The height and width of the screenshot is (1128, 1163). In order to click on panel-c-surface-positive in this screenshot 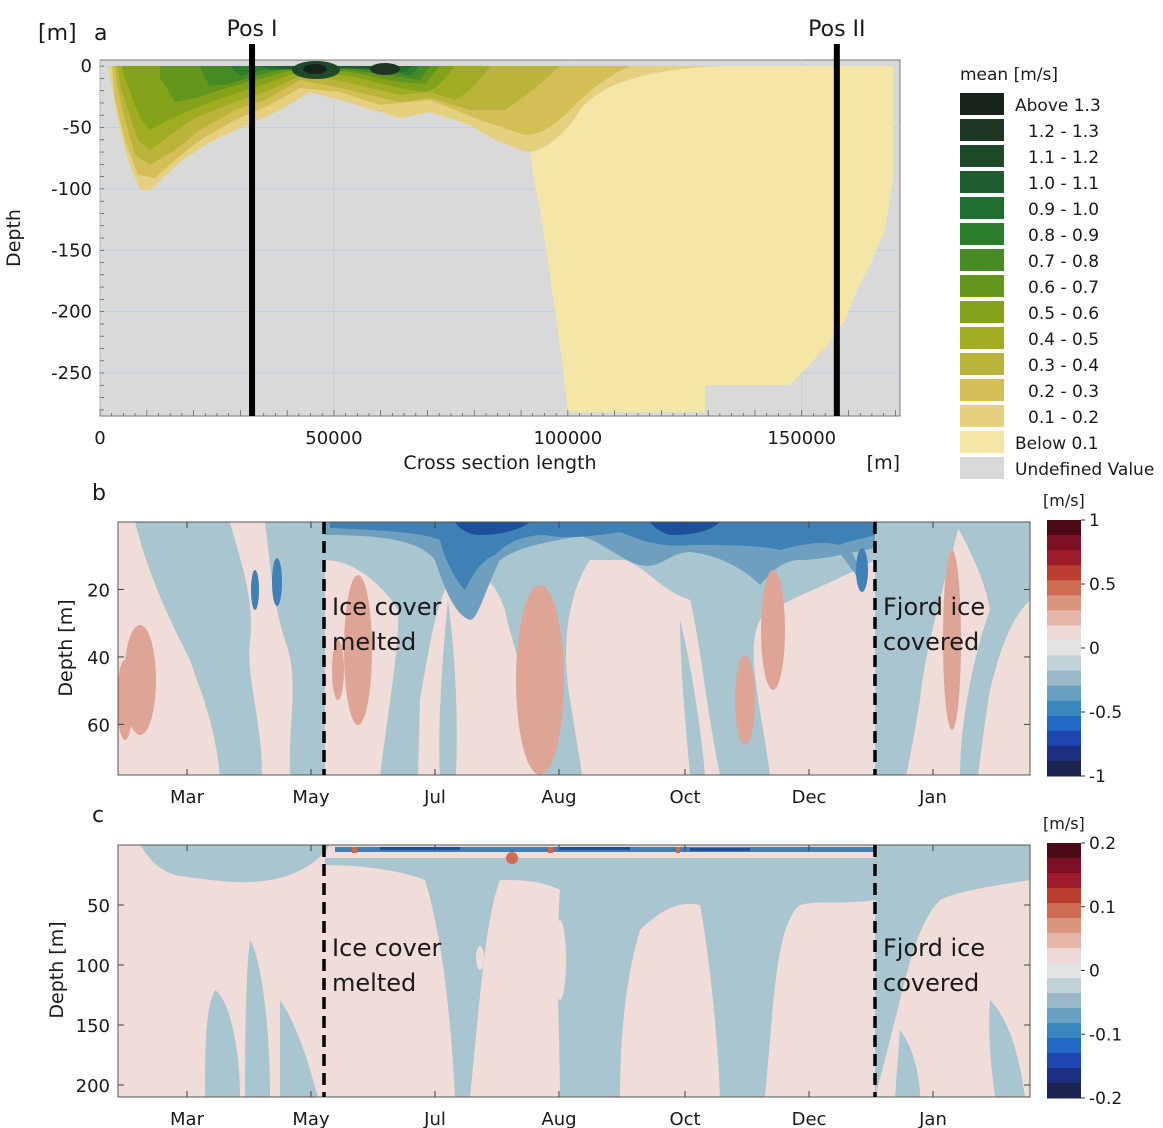, I will do `click(516, 855)`.